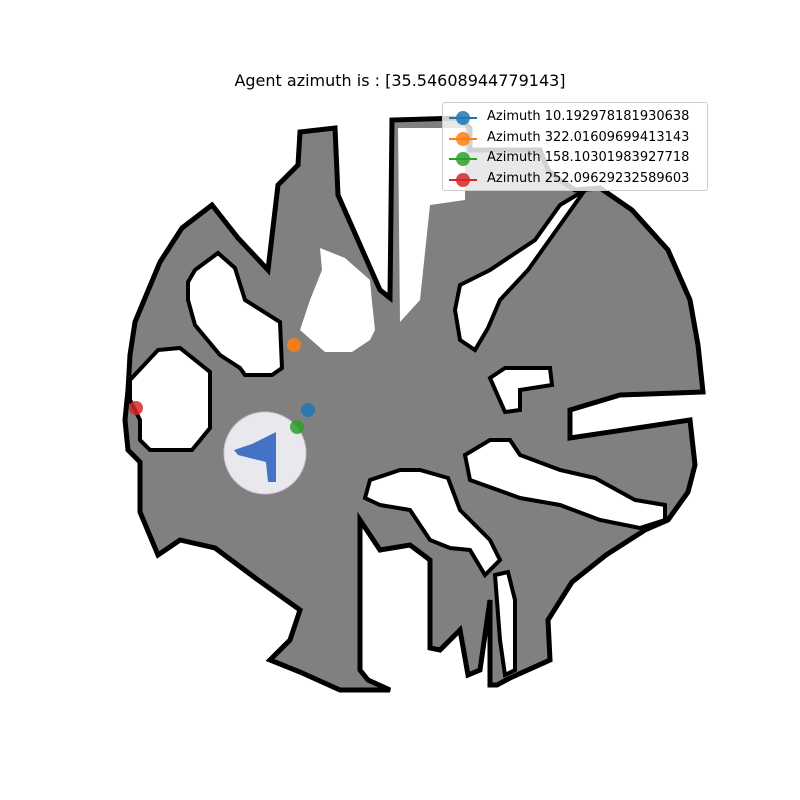 The width and height of the screenshot is (800, 800). What do you see at coordinates (222, 386) in the screenshot?
I see `azimuth-markers` at bounding box center [222, 386].